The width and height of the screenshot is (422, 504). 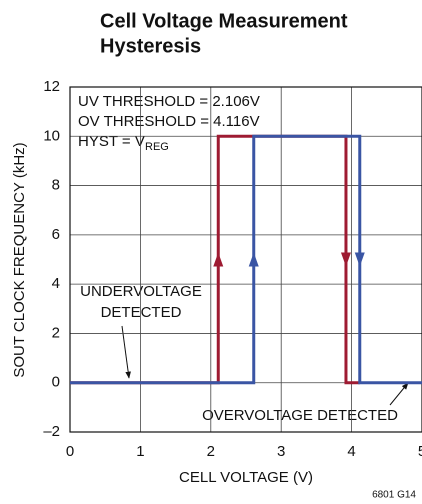 I want to click on annotation: REG, so click(x=157, y=147).